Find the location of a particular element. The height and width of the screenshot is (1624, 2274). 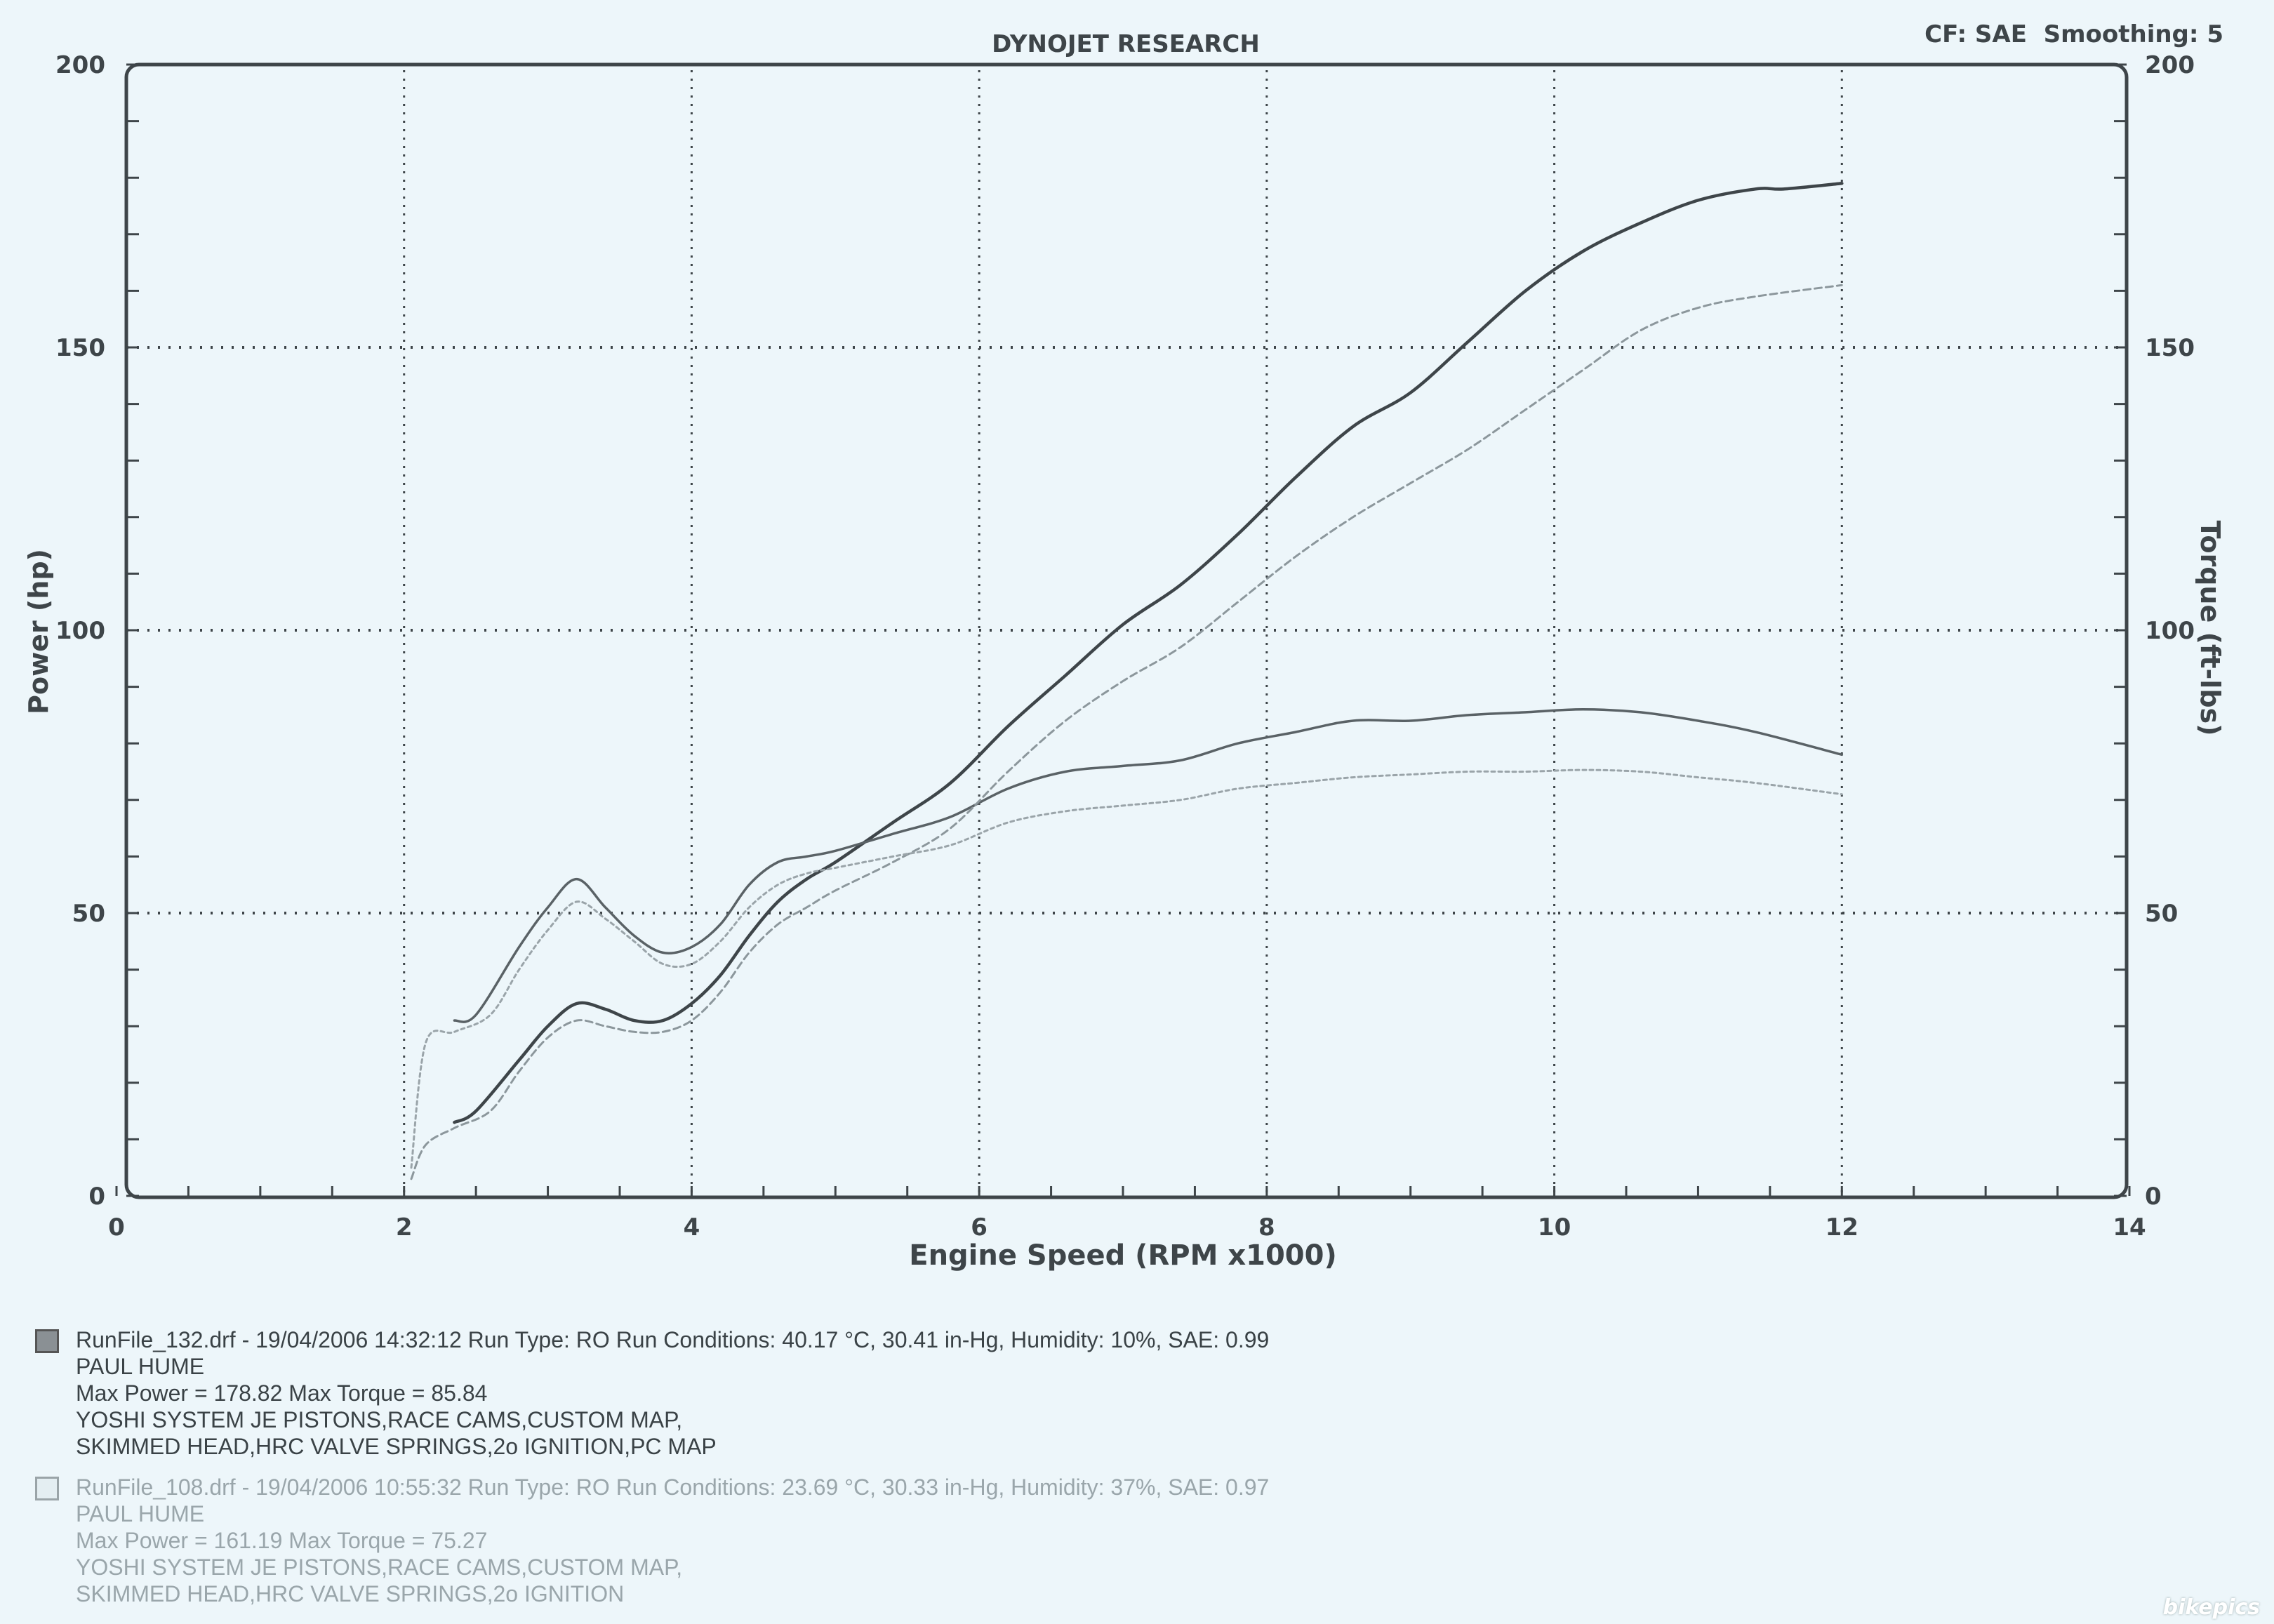

y2-tick-label: 100 is located at coordinates (2170, 631).